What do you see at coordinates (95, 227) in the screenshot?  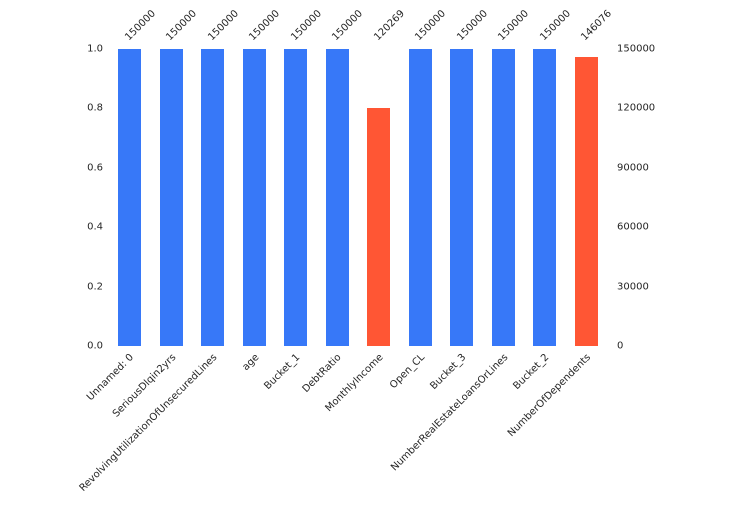 I see `y-left-tick-label: 0.4` at bounding box center [95, 227].